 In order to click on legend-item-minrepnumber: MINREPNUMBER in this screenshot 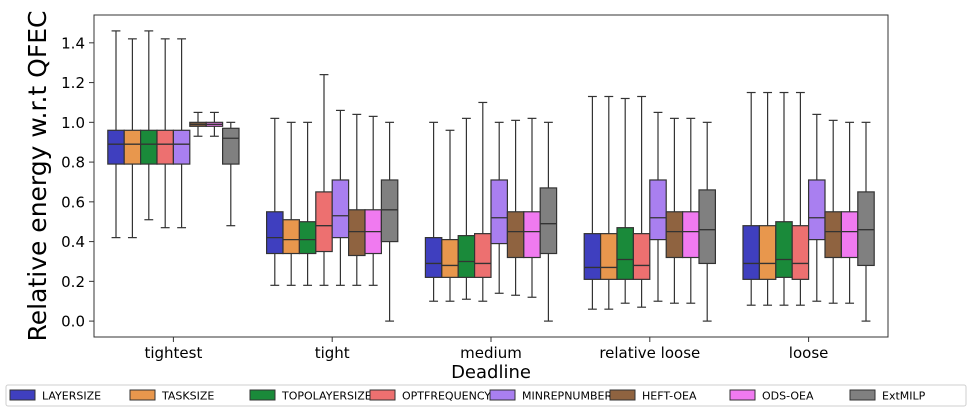, I will do `click(550, 396)`.